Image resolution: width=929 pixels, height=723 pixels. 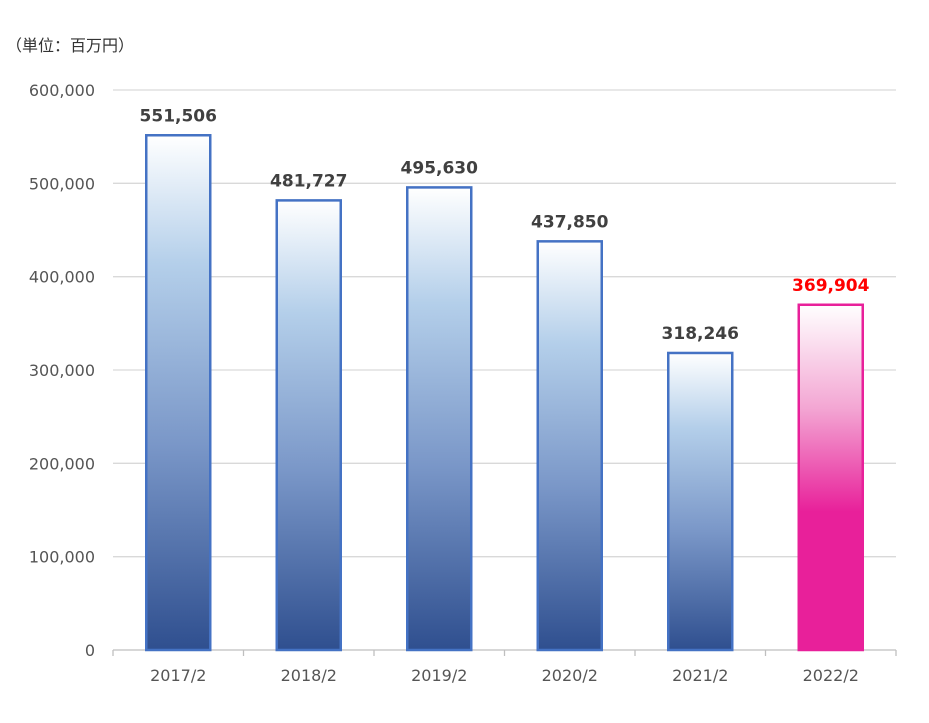 I want to click on data-label: 369,904, so click(x=831, y=286).